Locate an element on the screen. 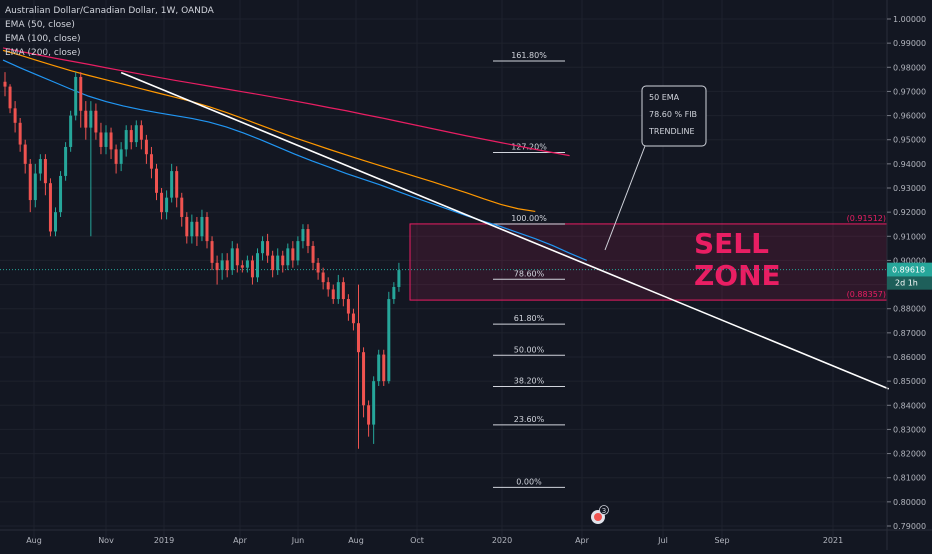 The height and width of the screenshot is (554, 932). y-tick-label: 0.80000 is located at coordinates (909, 502).